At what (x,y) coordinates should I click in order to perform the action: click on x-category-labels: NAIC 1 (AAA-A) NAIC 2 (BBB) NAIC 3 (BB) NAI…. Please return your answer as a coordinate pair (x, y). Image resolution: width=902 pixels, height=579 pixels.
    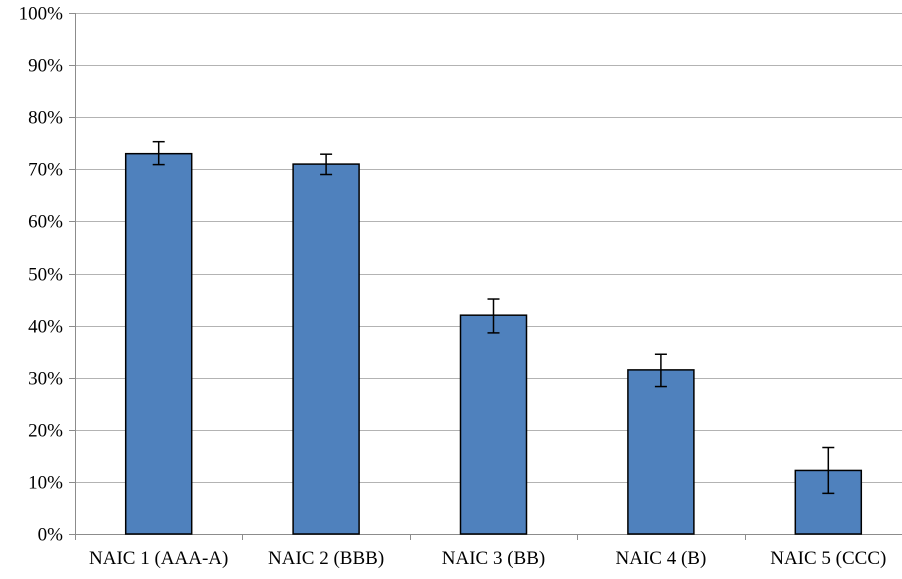
    Looking at the image, I should click on (487, 558).